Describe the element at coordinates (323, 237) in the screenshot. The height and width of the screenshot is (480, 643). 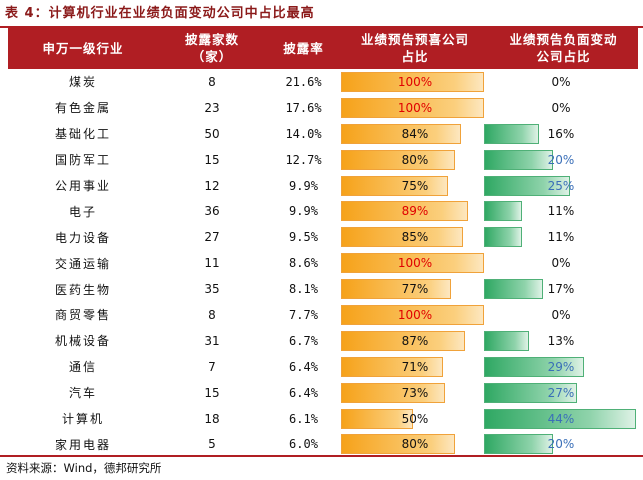
I see `table-row: 电力设备 27 9.5% 85% 11%` at that location.